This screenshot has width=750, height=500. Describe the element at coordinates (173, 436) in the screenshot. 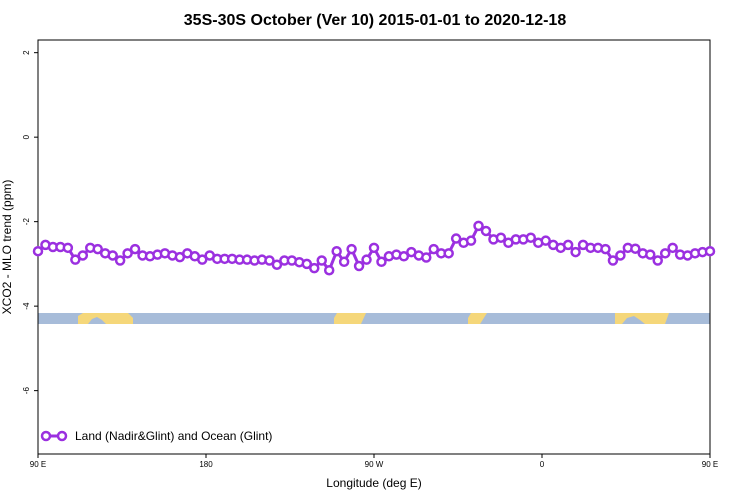

I see `legend-label: Land (Nadir&Glint) and Ocean (Glint)` at that location.